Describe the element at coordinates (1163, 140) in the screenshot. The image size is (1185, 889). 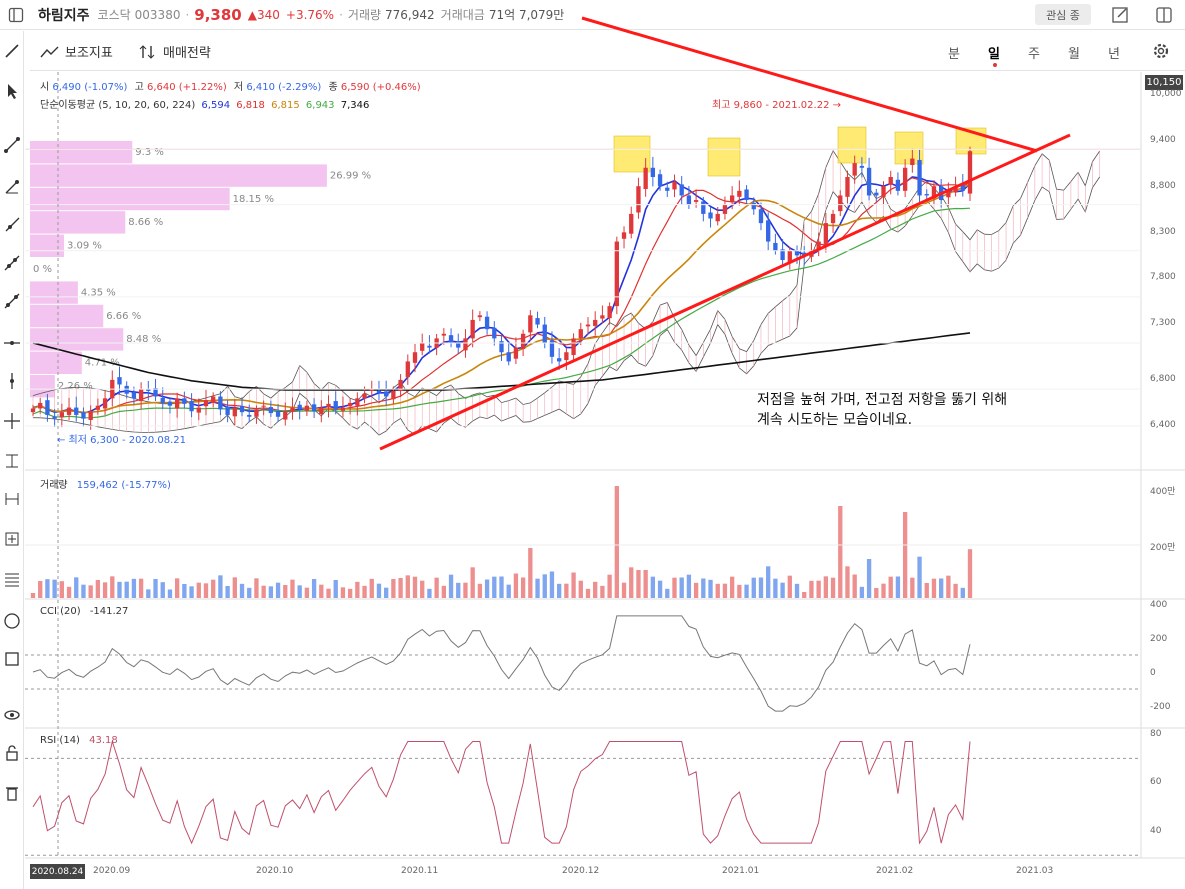
I see `price-tick: 9,400` at that location.